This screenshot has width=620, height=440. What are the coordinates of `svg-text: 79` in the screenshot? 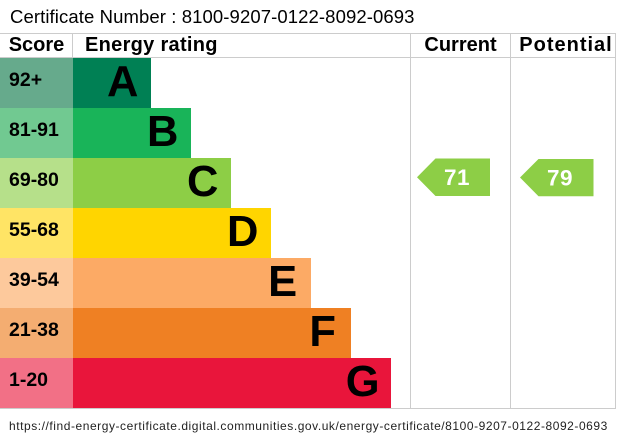 It's located at (560, 178).